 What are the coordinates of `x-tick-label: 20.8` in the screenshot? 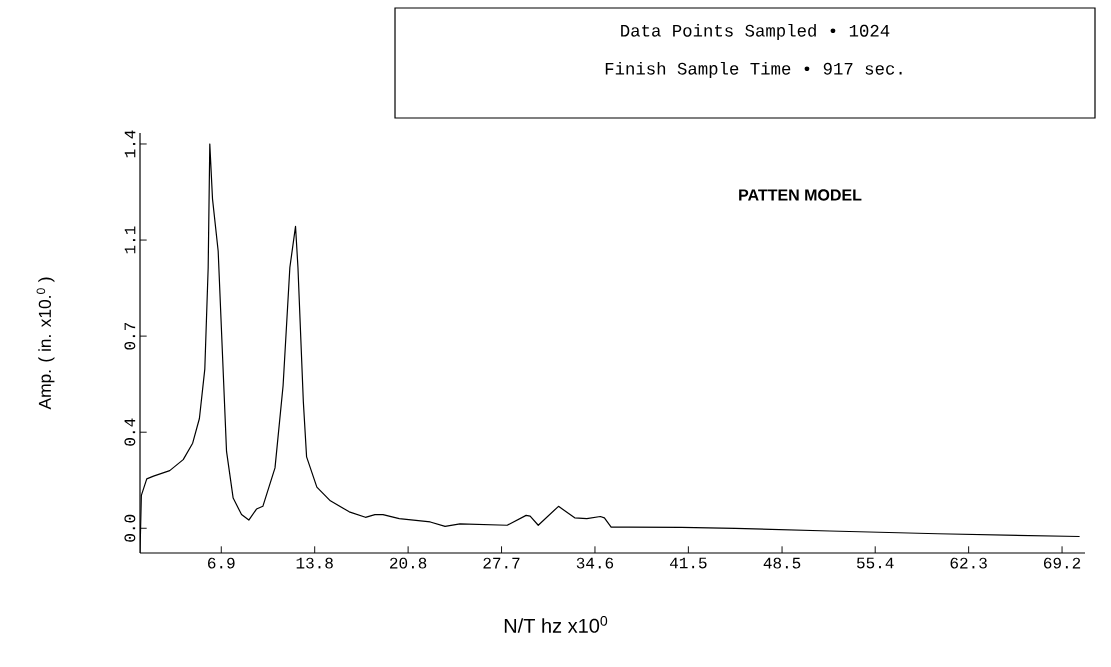 It's located at (408, 563).